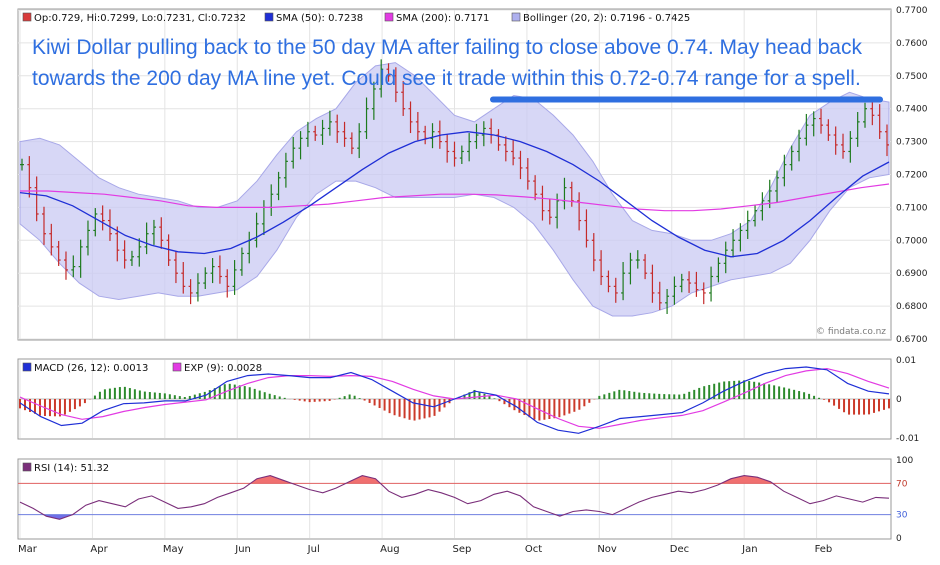 The width and height of the screenshot is (940, 565). Describe the element at coordinates (824, 549) in the screenshot. I see `x-tick-label: Feb` at that location.